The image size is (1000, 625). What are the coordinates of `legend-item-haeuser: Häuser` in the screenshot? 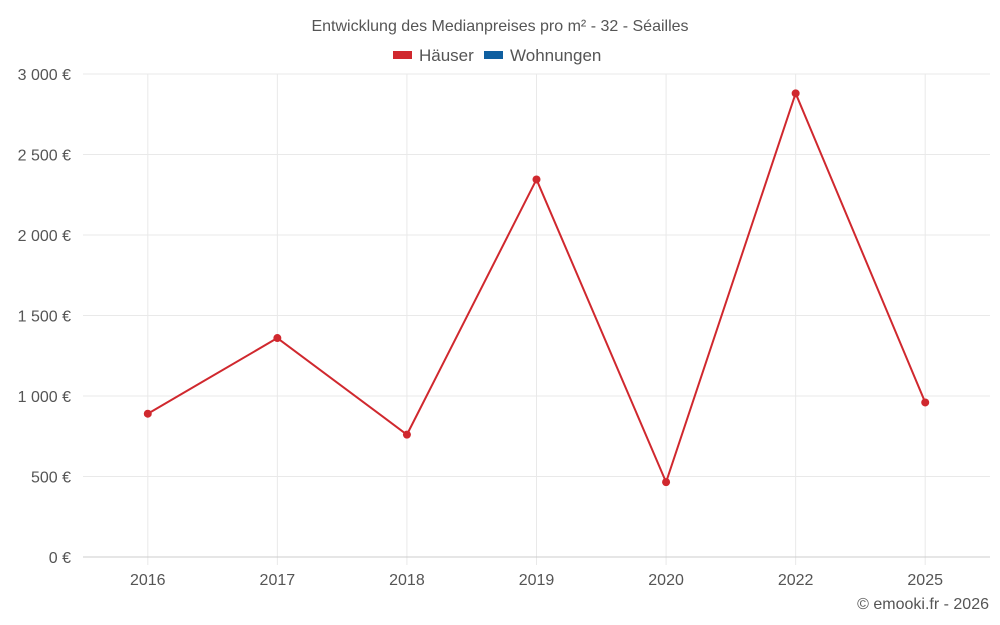 It's located at (433, 55).